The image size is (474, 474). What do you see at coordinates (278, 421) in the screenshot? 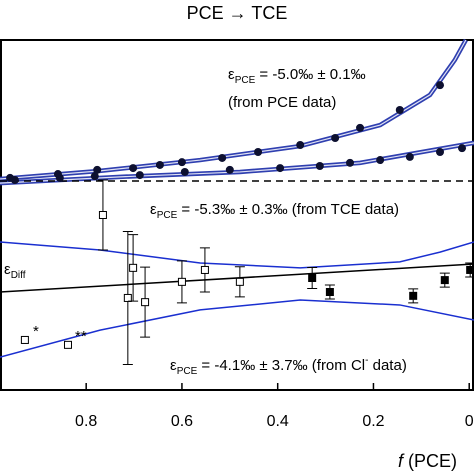
I see `x-tick-label: 0.4` at bounding box center [278, 421].